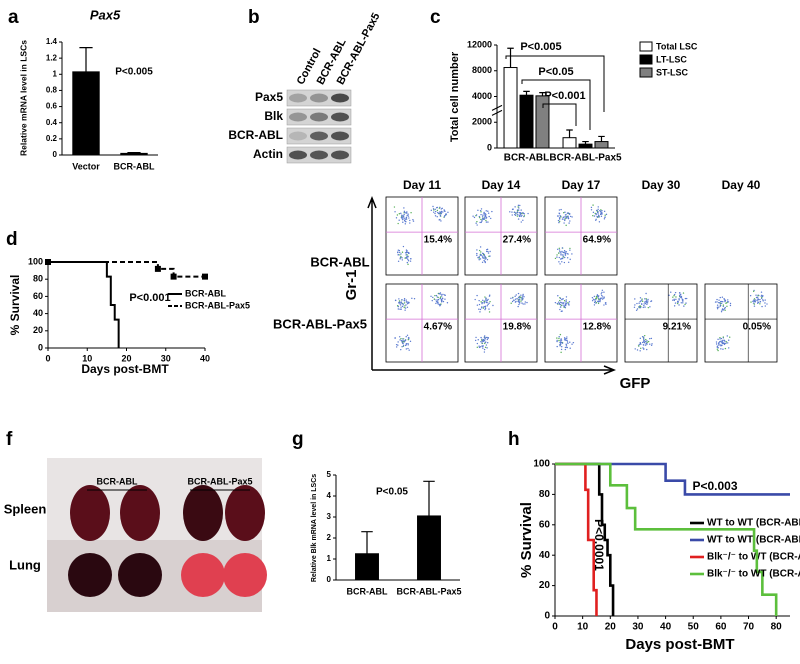  What do you see at coordinates (52, 57) in the screenshot?
I see `y-tick-label: 1.2` at bounding box center [52, 57].